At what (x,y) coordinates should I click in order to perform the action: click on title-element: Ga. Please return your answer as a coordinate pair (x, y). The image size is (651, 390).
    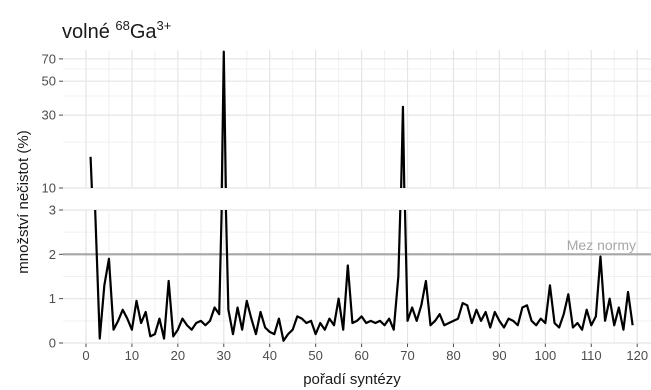
    Looking at the image, I should click on (144, 32).